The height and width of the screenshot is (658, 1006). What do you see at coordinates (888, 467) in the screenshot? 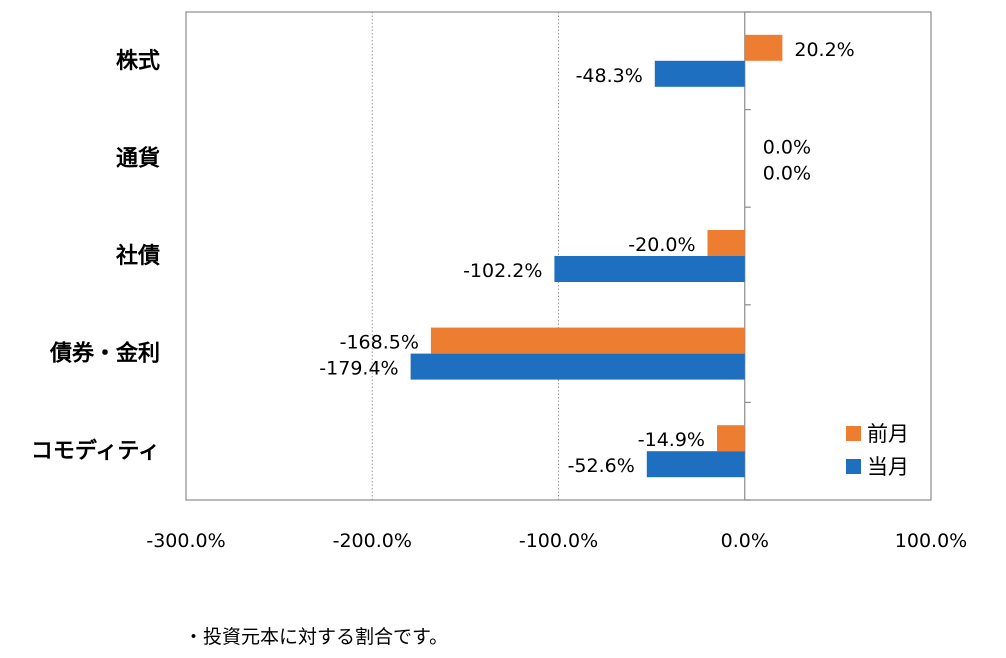
I see `legend-label-1: 当月` at bounding box center [888, 467].